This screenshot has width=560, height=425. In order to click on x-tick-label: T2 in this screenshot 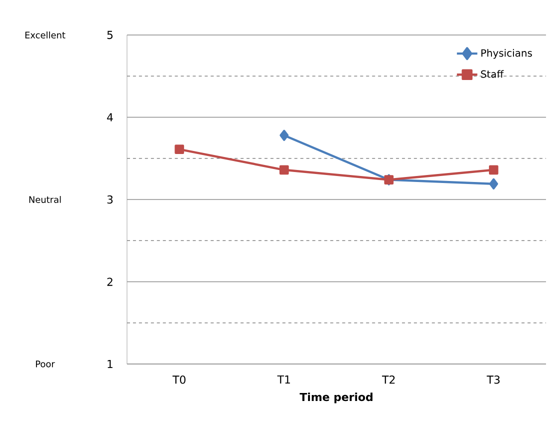, I will do `click(388, 380)`.